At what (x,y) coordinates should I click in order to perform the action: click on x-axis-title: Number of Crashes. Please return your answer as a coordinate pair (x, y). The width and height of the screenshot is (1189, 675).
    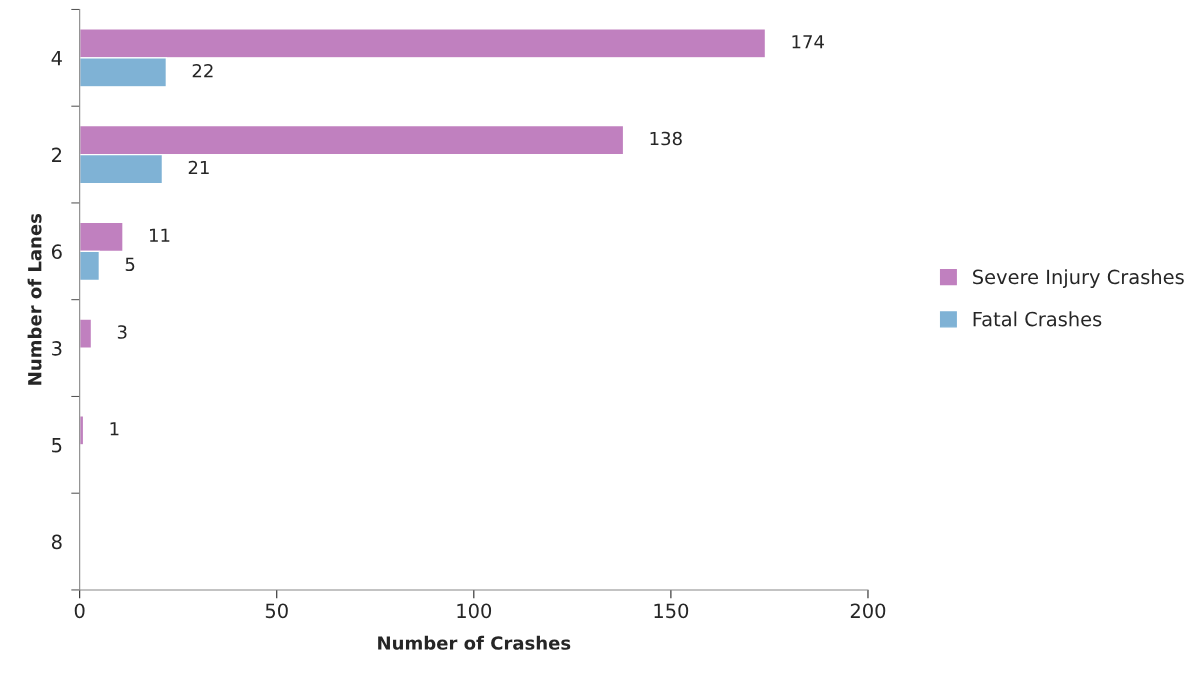
    Looking at the image, I should click on (474, 642).